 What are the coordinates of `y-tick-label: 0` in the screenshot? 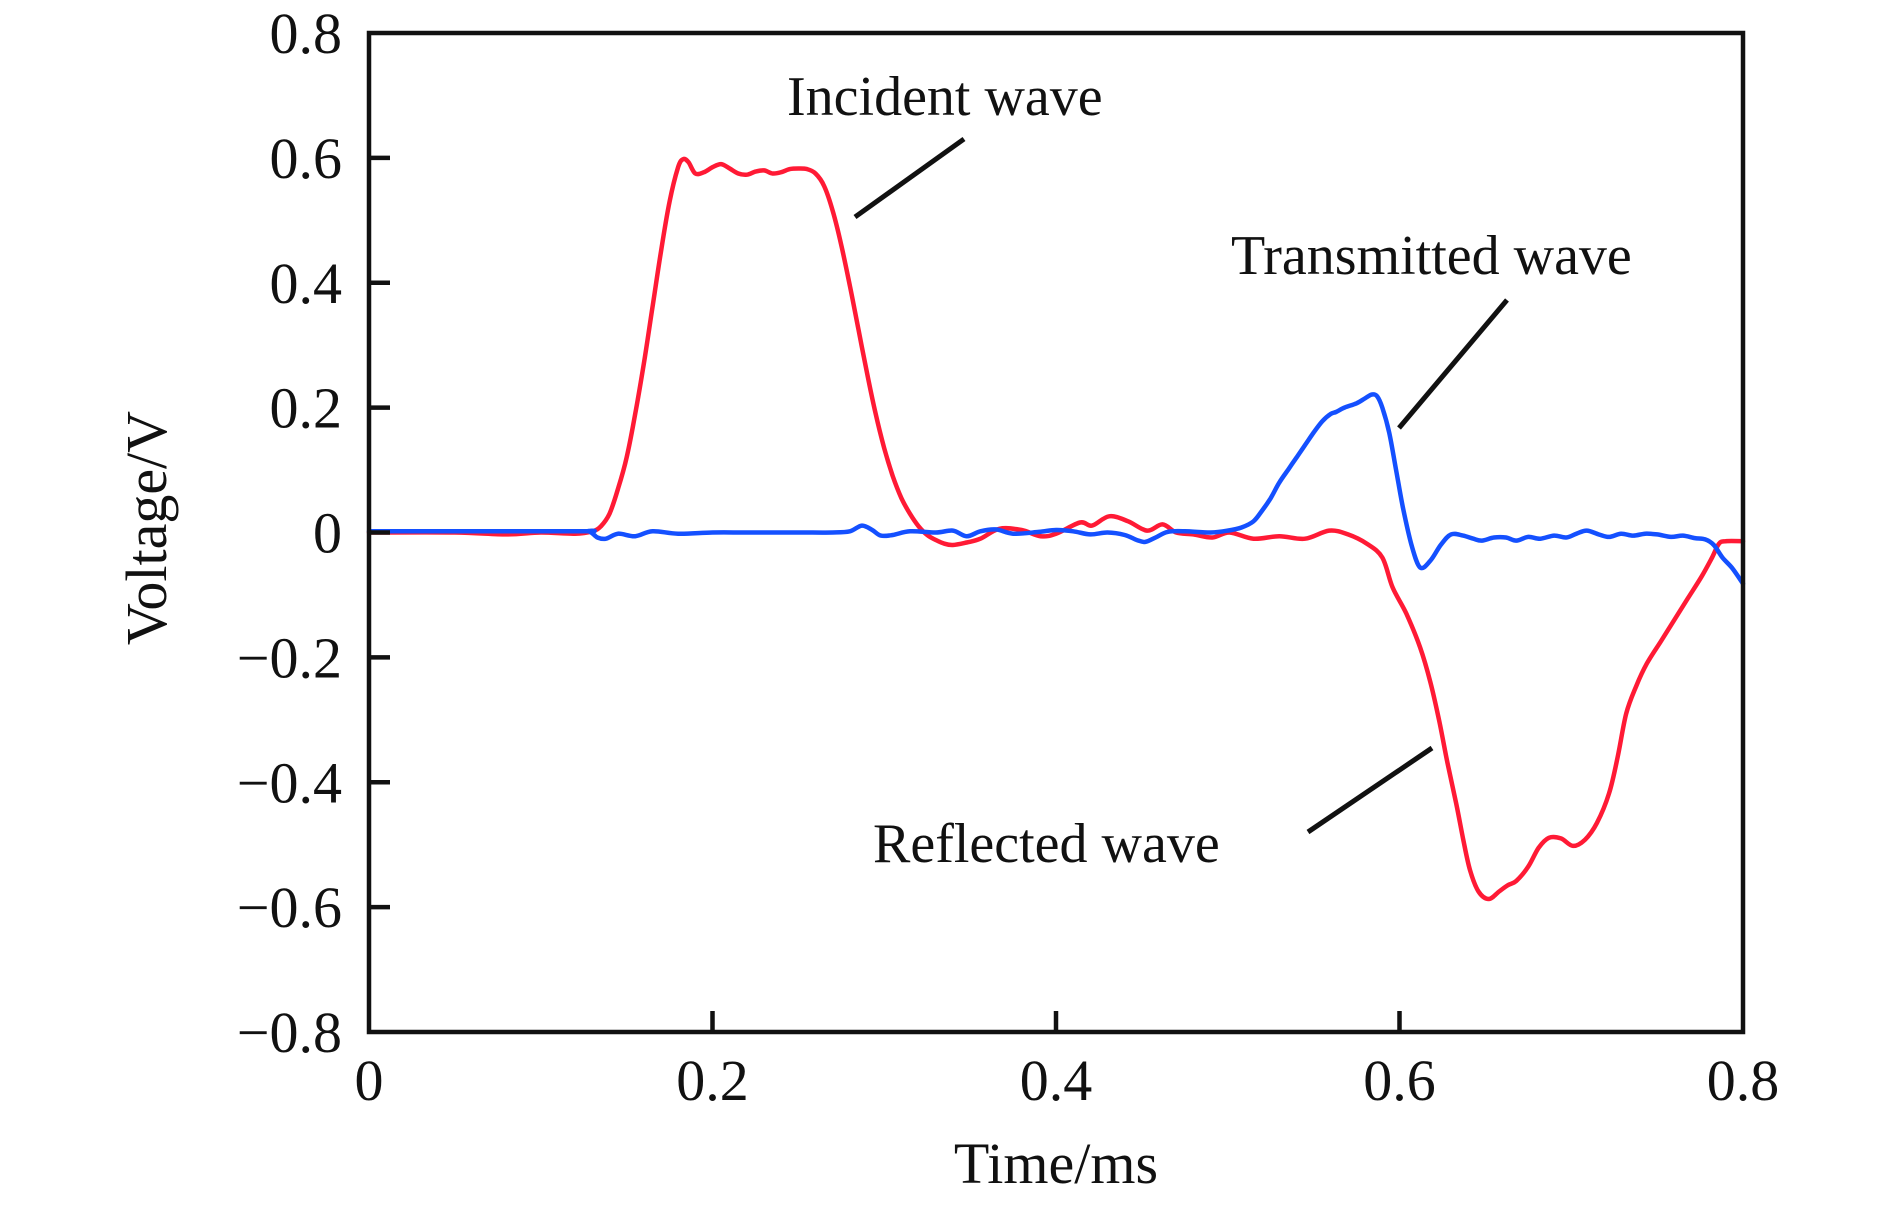 It's located at (327, 533).